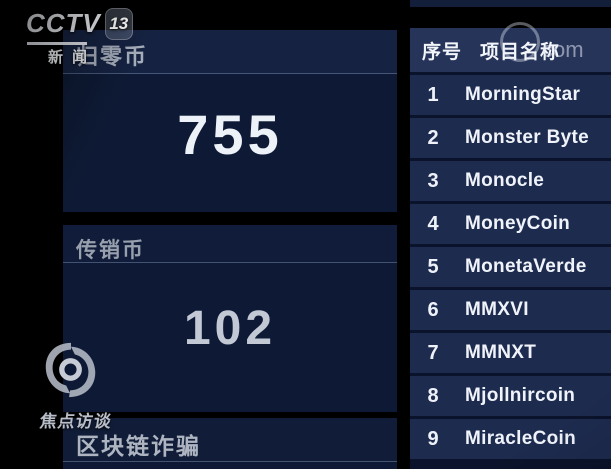 The height and width of the screenshot is (469, 611). What do you see at coordinates (76, 421) in the screenshot?
I see `program-name-text: 焦点访谈` at bounding box center [76, 421].